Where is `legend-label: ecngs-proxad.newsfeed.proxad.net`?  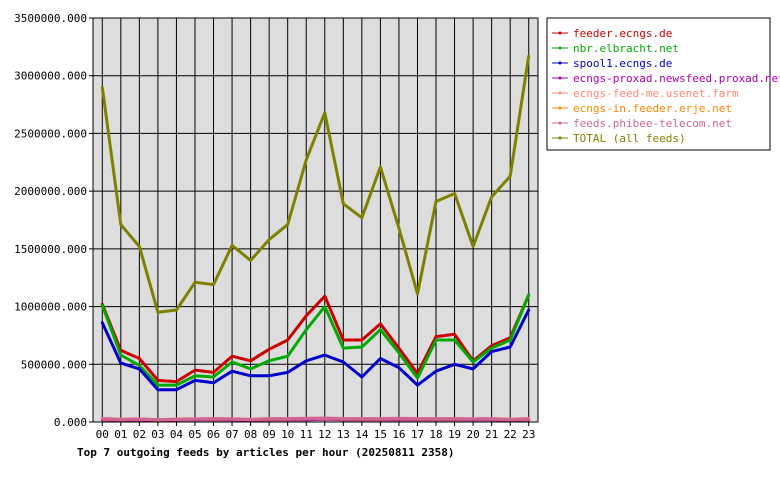 legend-label: ecngs-proxad.newsfeed.proxad.net is located at coordinates (676, 78).